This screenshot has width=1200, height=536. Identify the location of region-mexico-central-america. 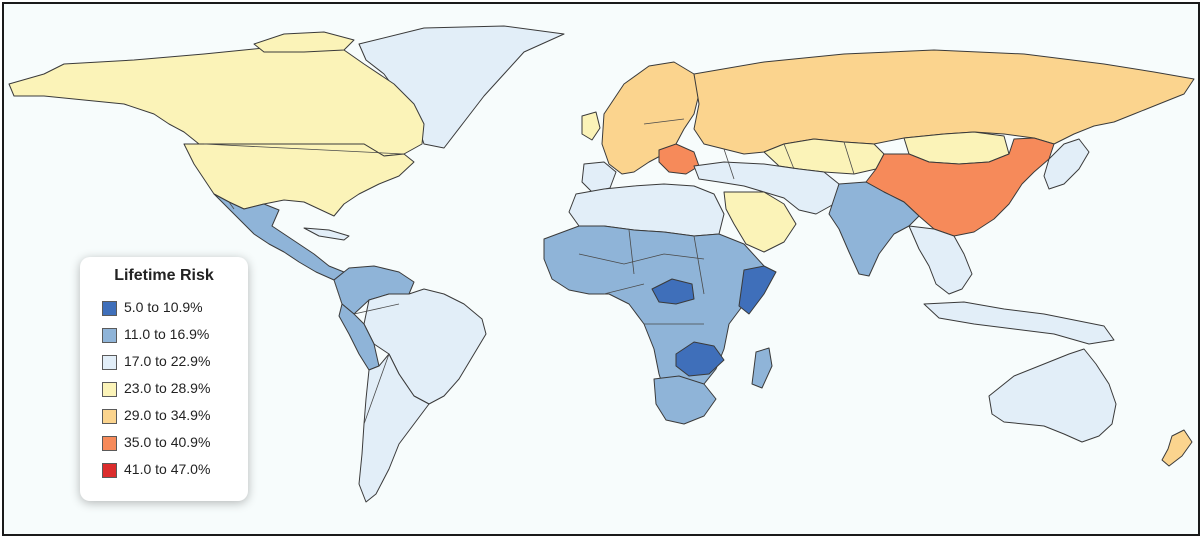
(279, 237).